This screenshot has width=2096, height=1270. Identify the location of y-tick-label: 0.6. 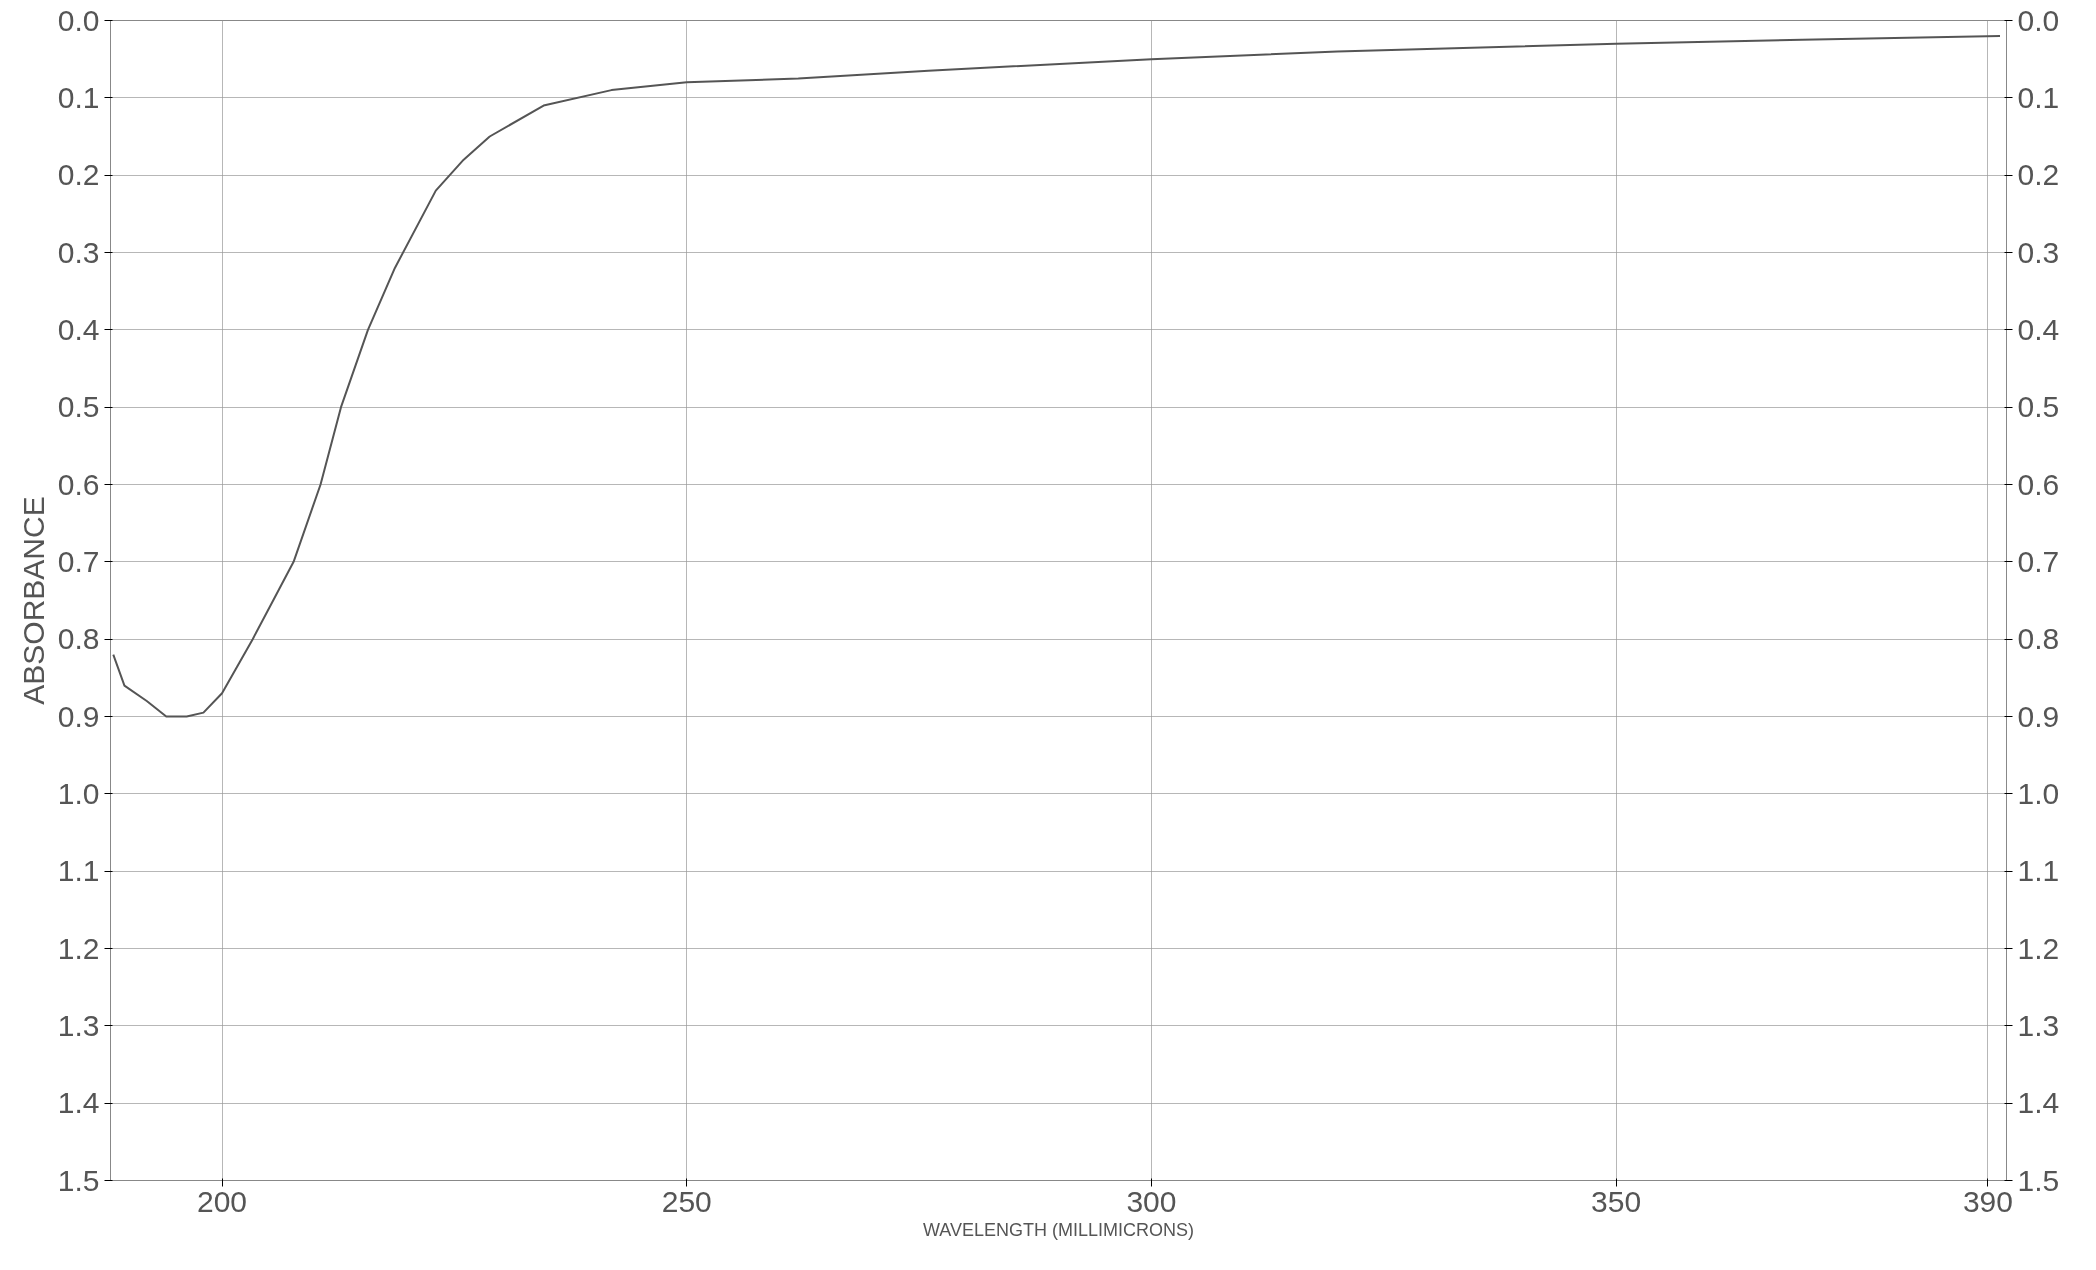
(78, 484).